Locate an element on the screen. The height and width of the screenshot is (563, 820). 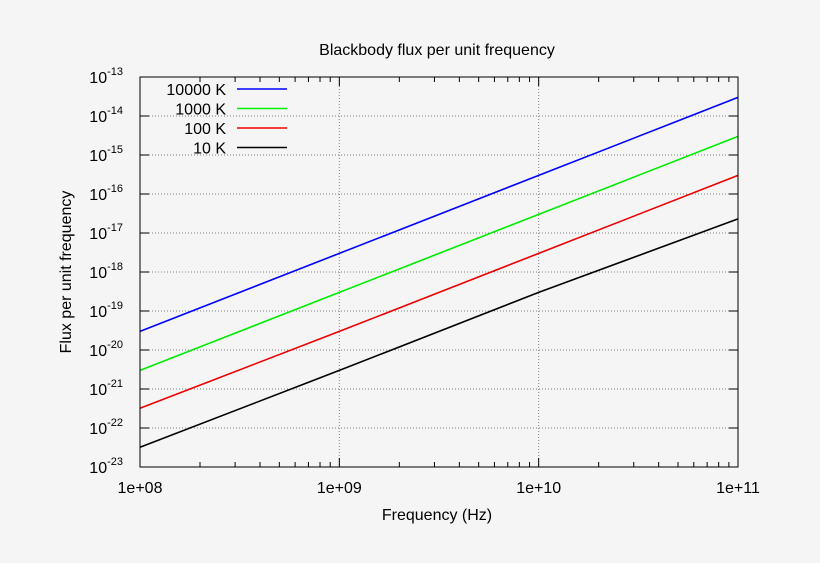
y-tick-label: 10-21 is located at coordinates (106, 388).